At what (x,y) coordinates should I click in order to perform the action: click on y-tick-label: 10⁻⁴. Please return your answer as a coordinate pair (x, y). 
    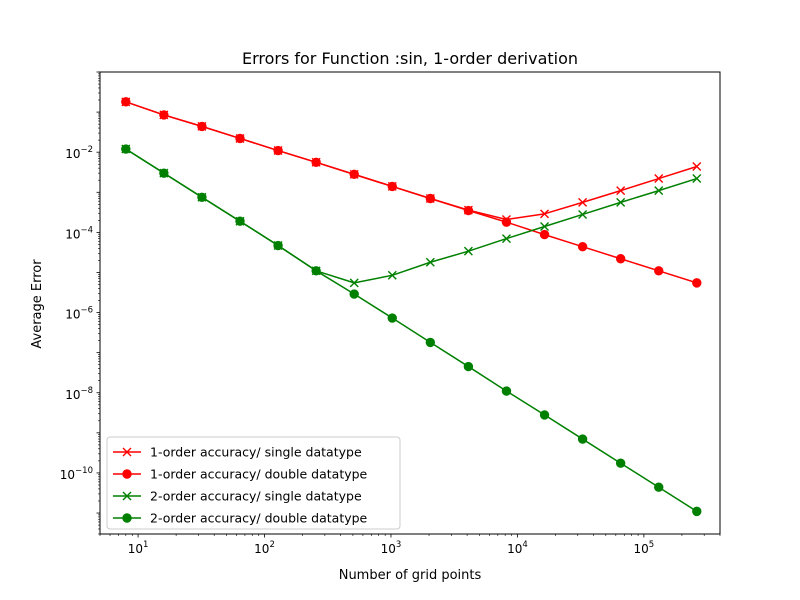
    Looking at the image, I should click on (79, 233).